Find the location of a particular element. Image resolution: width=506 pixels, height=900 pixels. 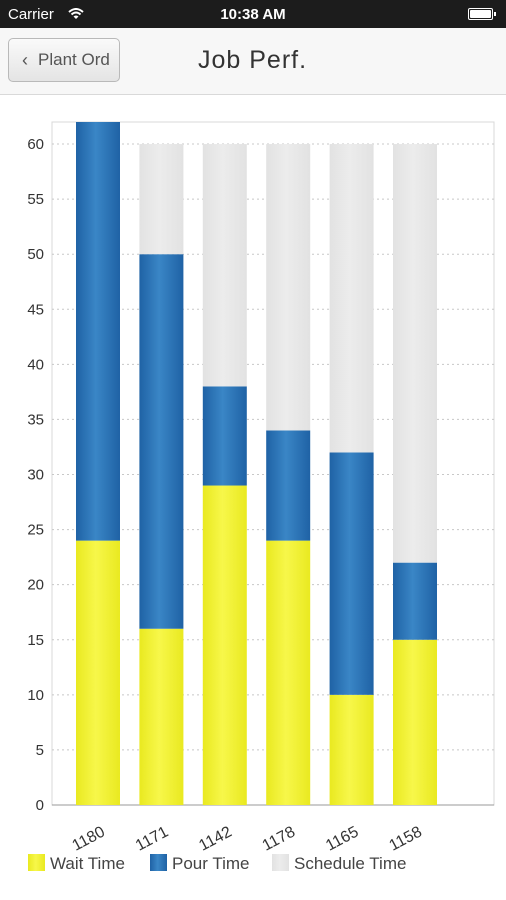

x-tick-label: 1171 is located at coordinates (152, 838).